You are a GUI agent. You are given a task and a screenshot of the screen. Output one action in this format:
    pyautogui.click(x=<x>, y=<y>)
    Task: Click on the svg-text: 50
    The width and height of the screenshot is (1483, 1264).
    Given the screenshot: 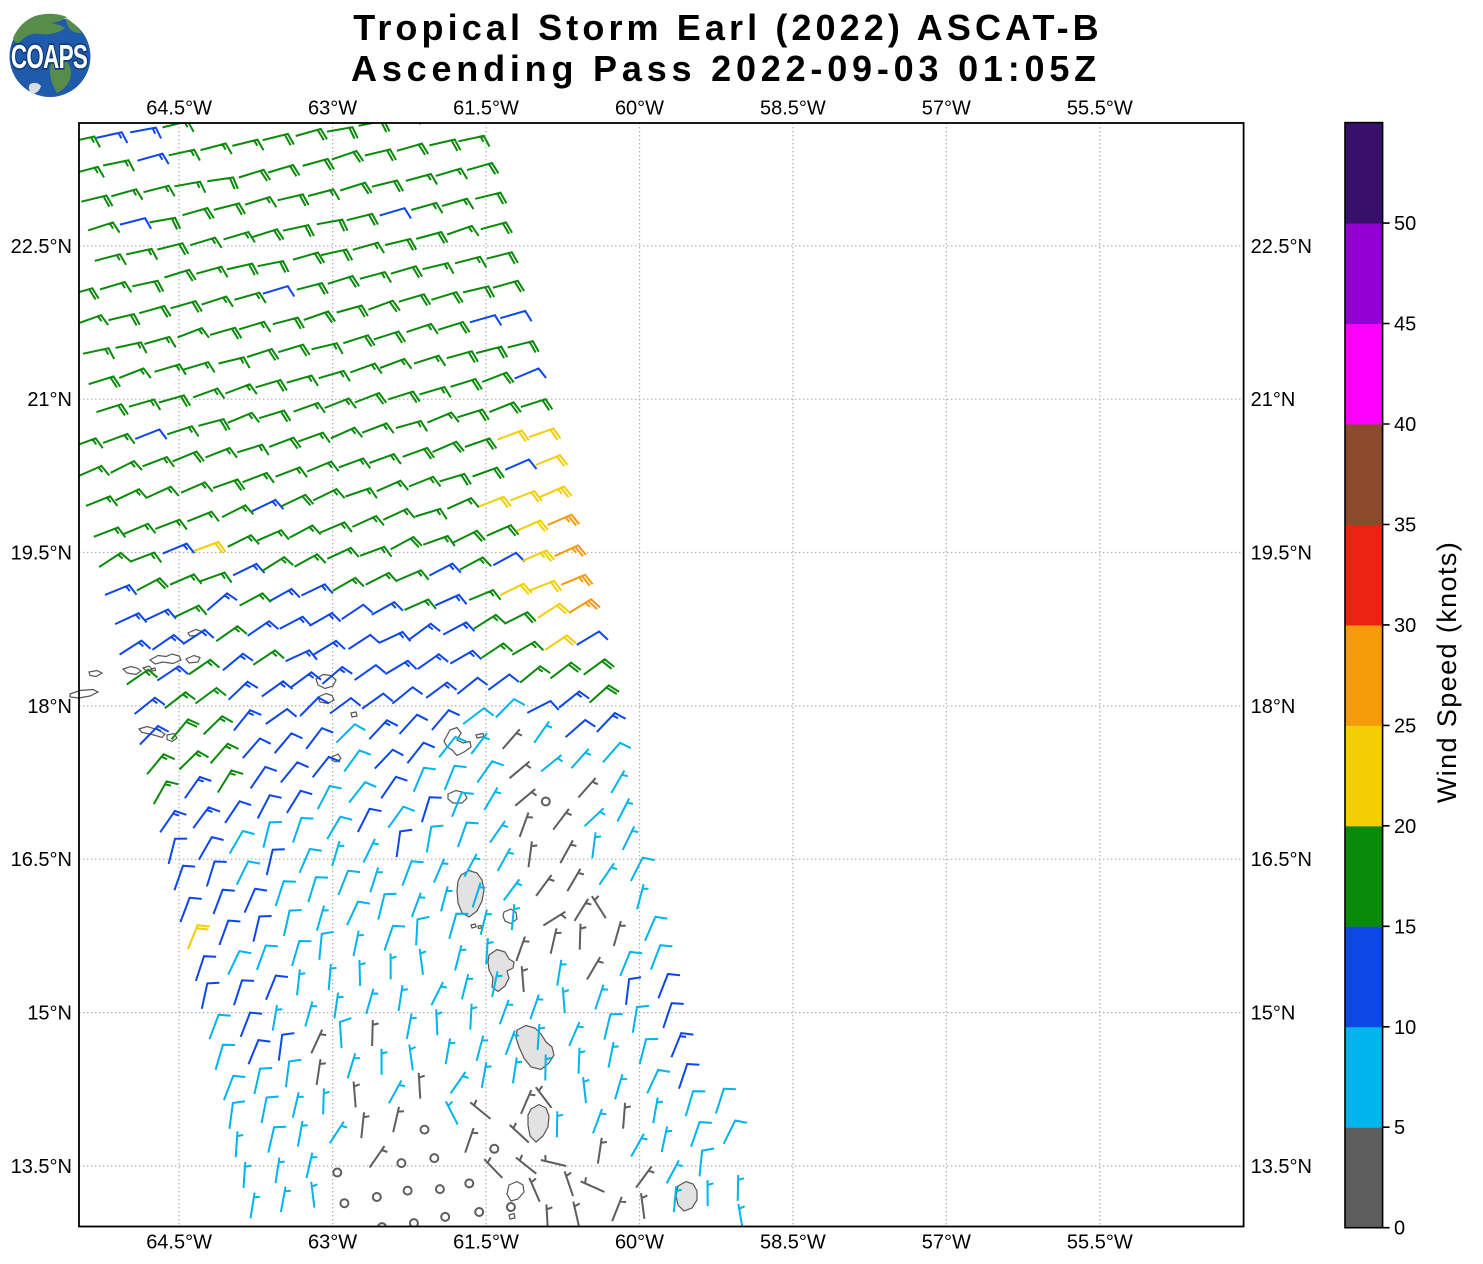 What is the action you would take?
    pyautogui.click(x=1405, y=224)
    